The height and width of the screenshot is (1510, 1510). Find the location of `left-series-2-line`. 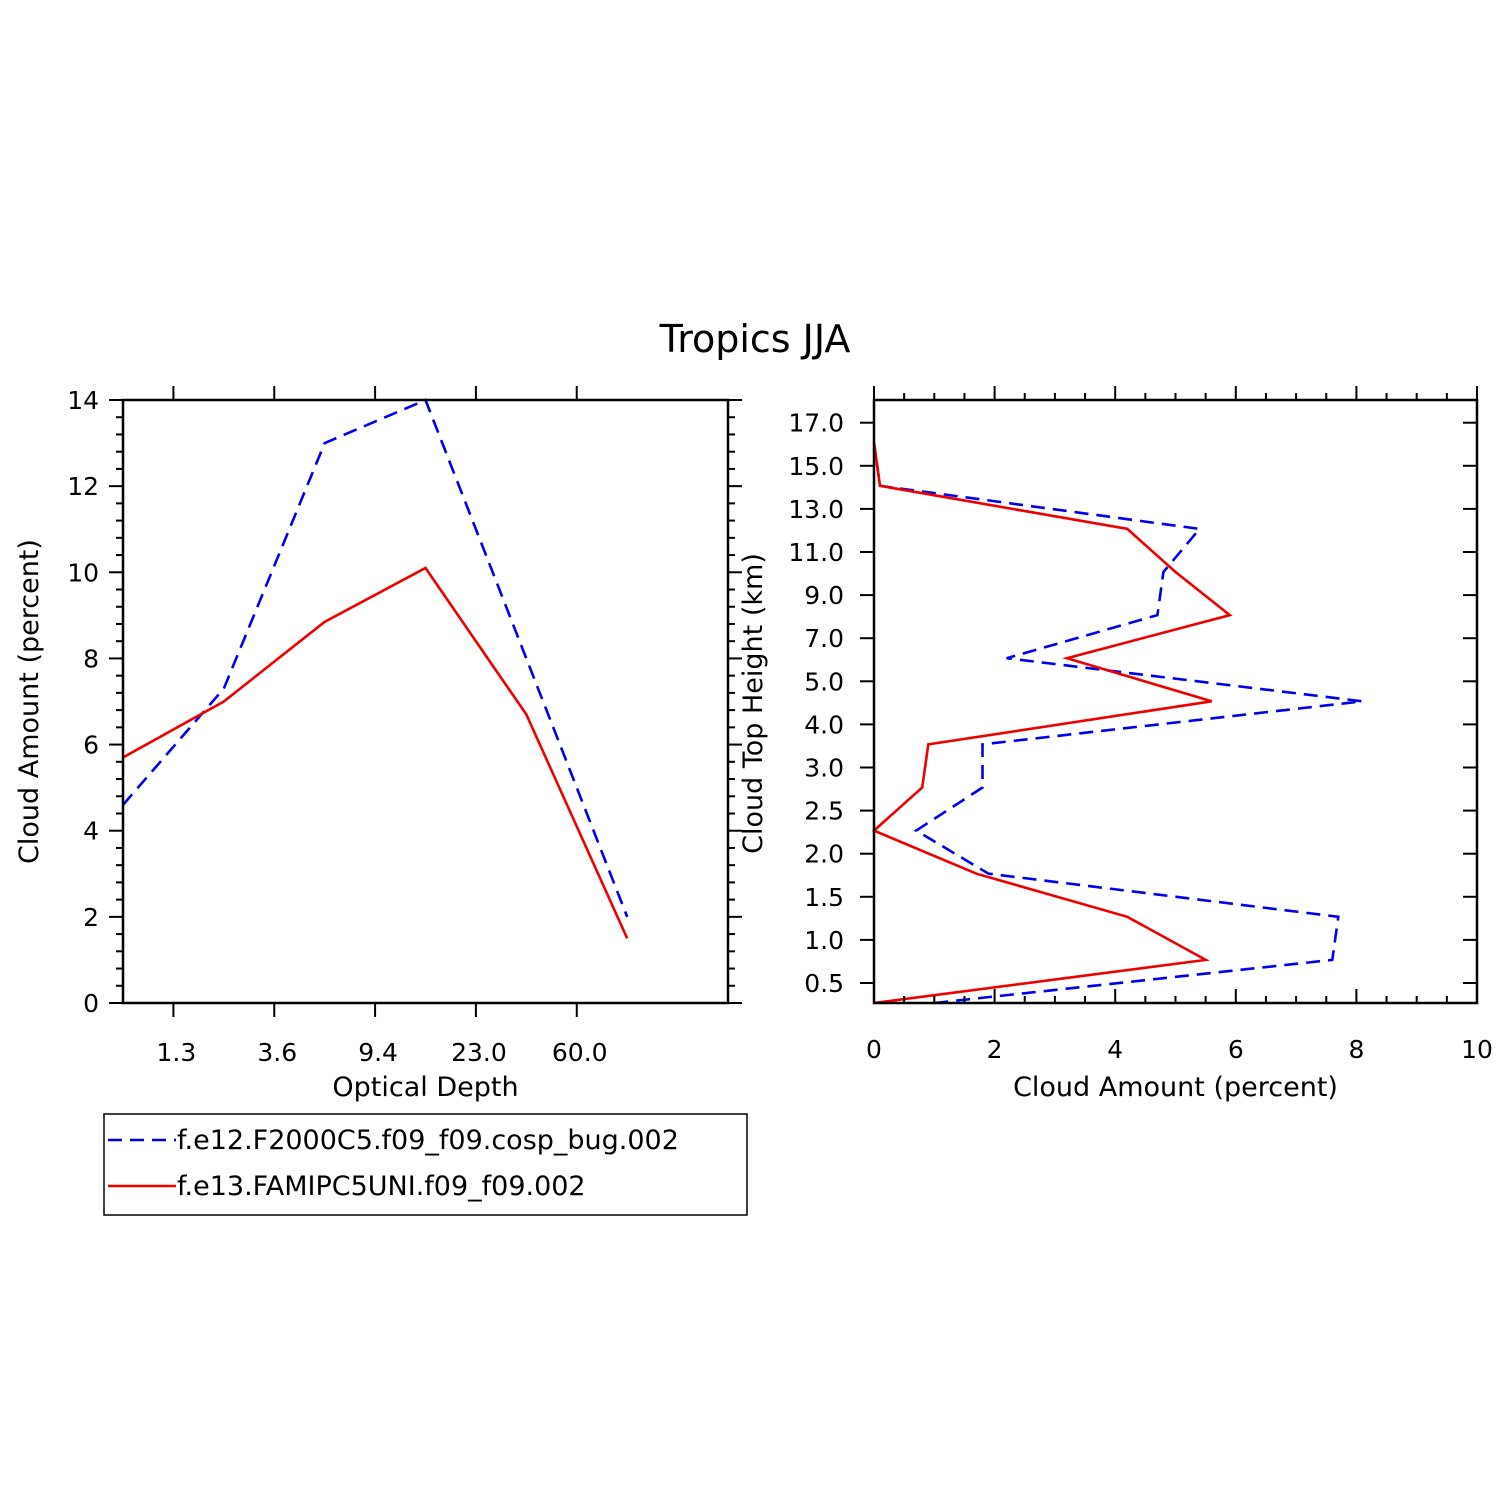

left-series-2-line is located at coordinates (375, 752).